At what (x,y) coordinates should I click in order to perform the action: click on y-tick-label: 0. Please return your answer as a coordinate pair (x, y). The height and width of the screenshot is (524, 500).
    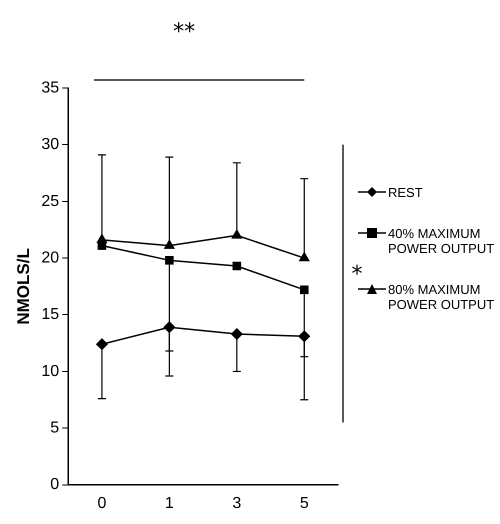
    Looking at the image, I should click on (55, 485).